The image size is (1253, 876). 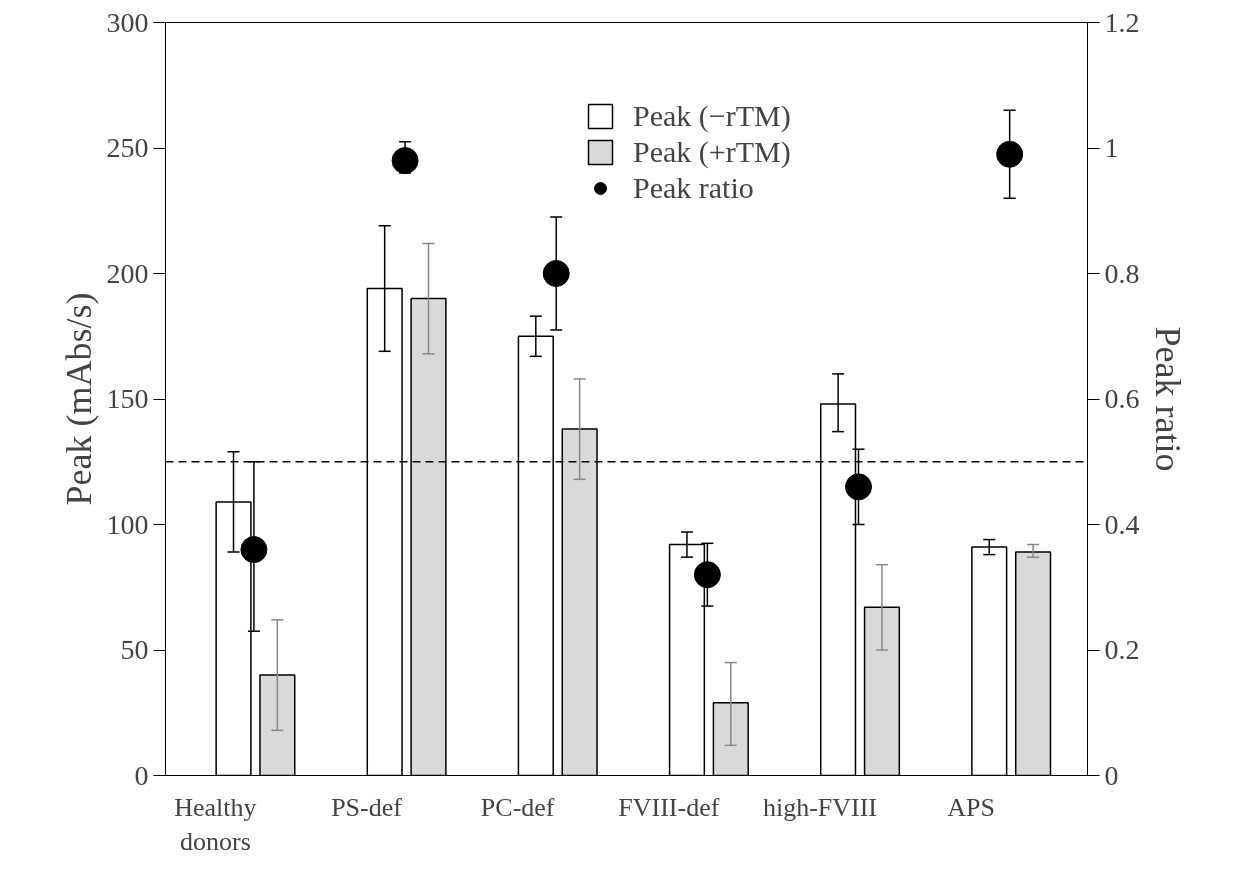 I want to click on y2-tick-label: 1, so click(x=1111, y=147).